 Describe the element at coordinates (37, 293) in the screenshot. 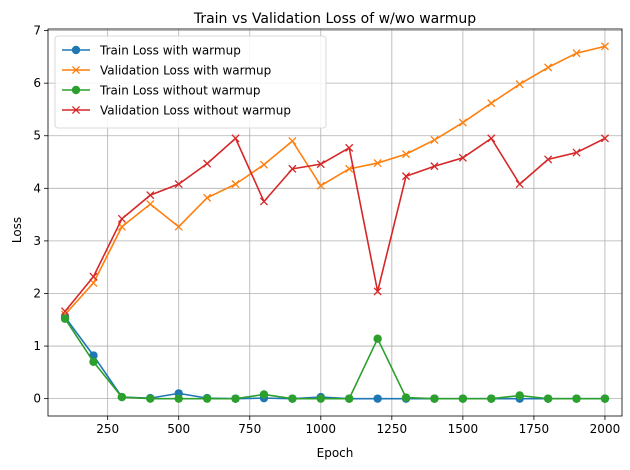

I see `y-tick-label: 2` at that location.